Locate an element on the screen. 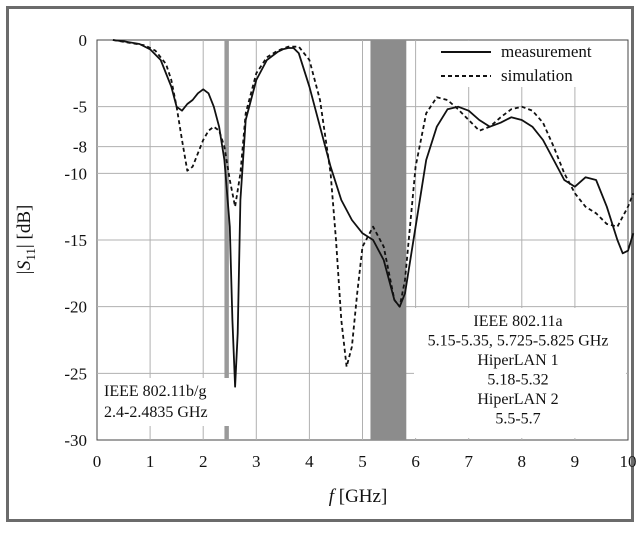 The image size is (644, 533). y-tick-label: -30 is located at coordinates (75, 440).